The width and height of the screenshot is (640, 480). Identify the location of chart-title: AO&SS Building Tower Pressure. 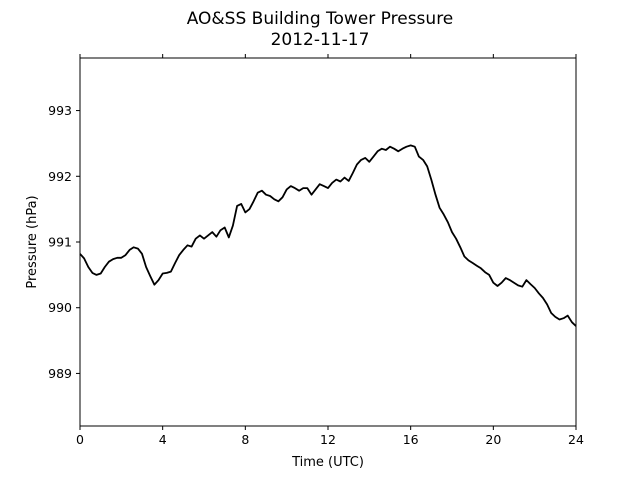
(320, 19).